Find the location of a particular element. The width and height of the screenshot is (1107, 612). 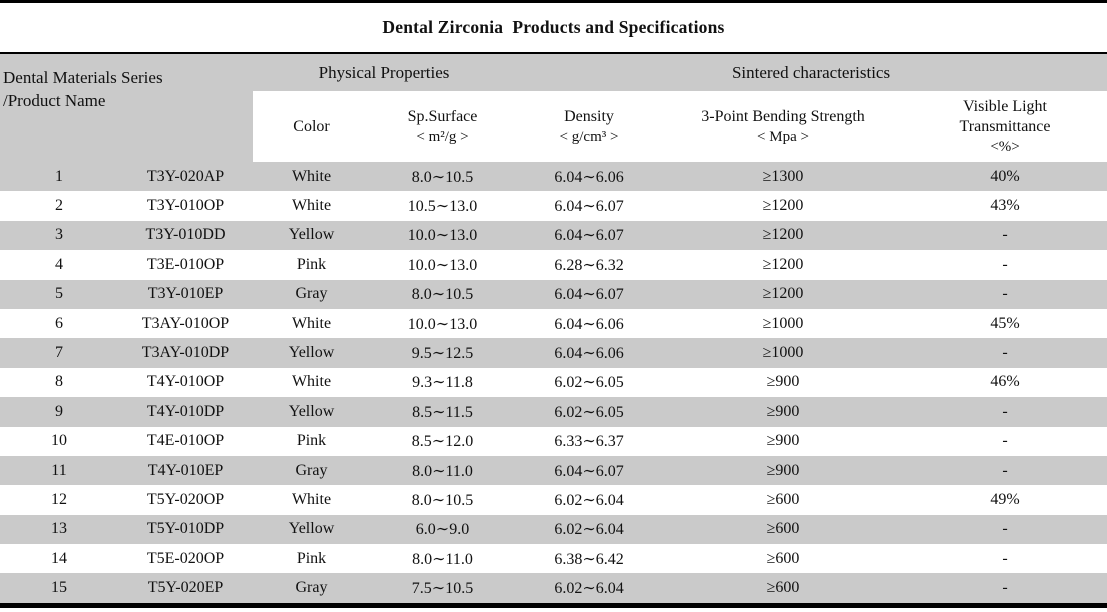

cell-row-number: 4 is located at coordinates (59, 265).